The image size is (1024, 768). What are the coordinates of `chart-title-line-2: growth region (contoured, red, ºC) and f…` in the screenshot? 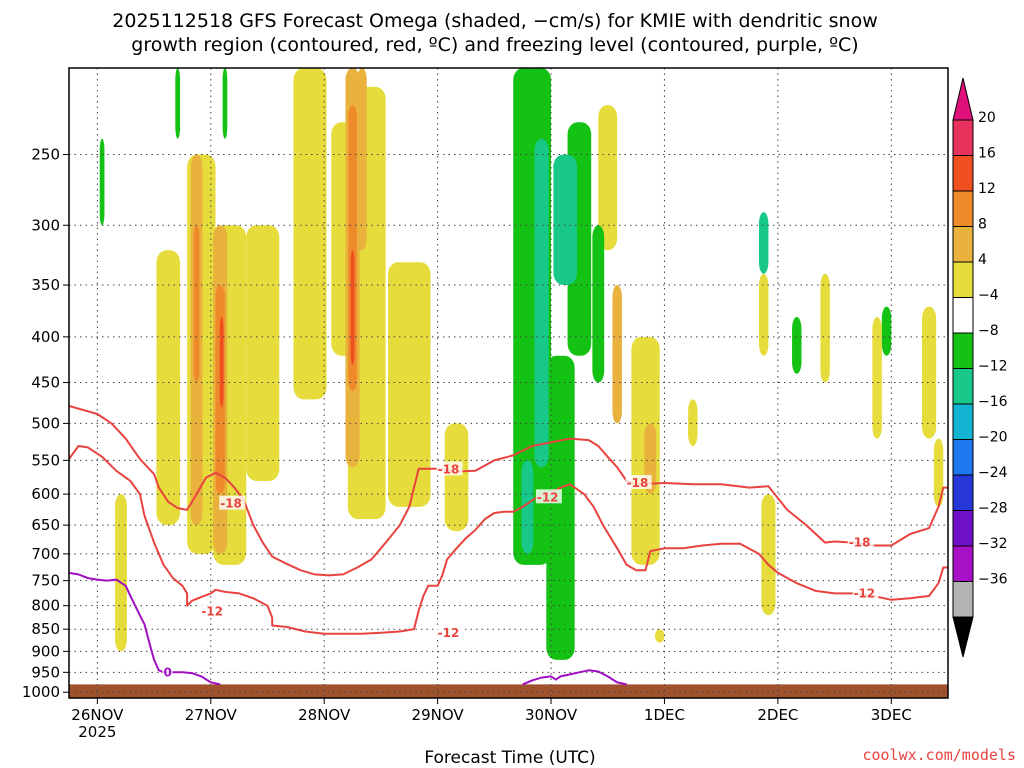 It's located at (494, 45).